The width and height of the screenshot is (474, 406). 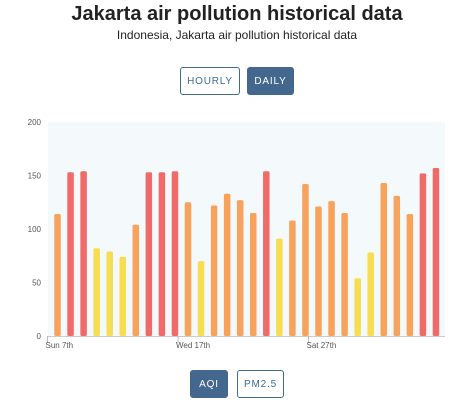 What do you see at coordinates (260, 384) in the screenshot?
I see `pm25-button: PM2.5` at bounding box center [260, 384].